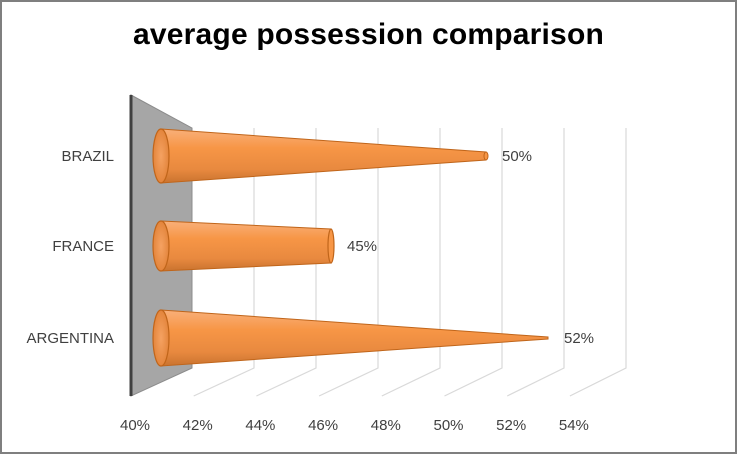 The width and height of the screenshot is (737, 454). I want to click on x-tick-label: 54%, so click(574, 425).